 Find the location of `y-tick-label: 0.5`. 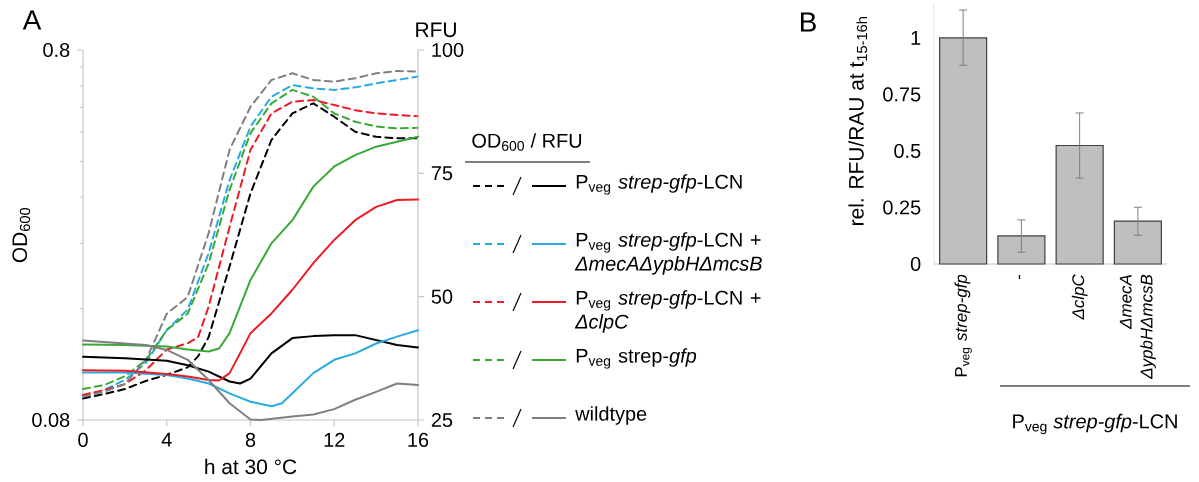

y-tick-label: 0.5 is located at coordinates (907, 150).